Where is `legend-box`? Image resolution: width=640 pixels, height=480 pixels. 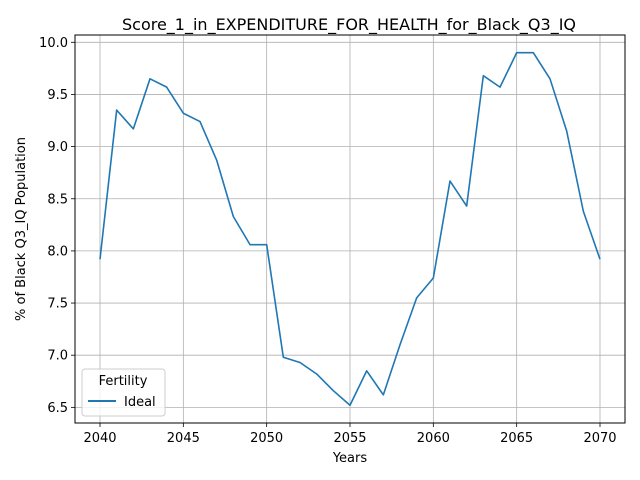 legend-box is located at coordinates (123, 392).